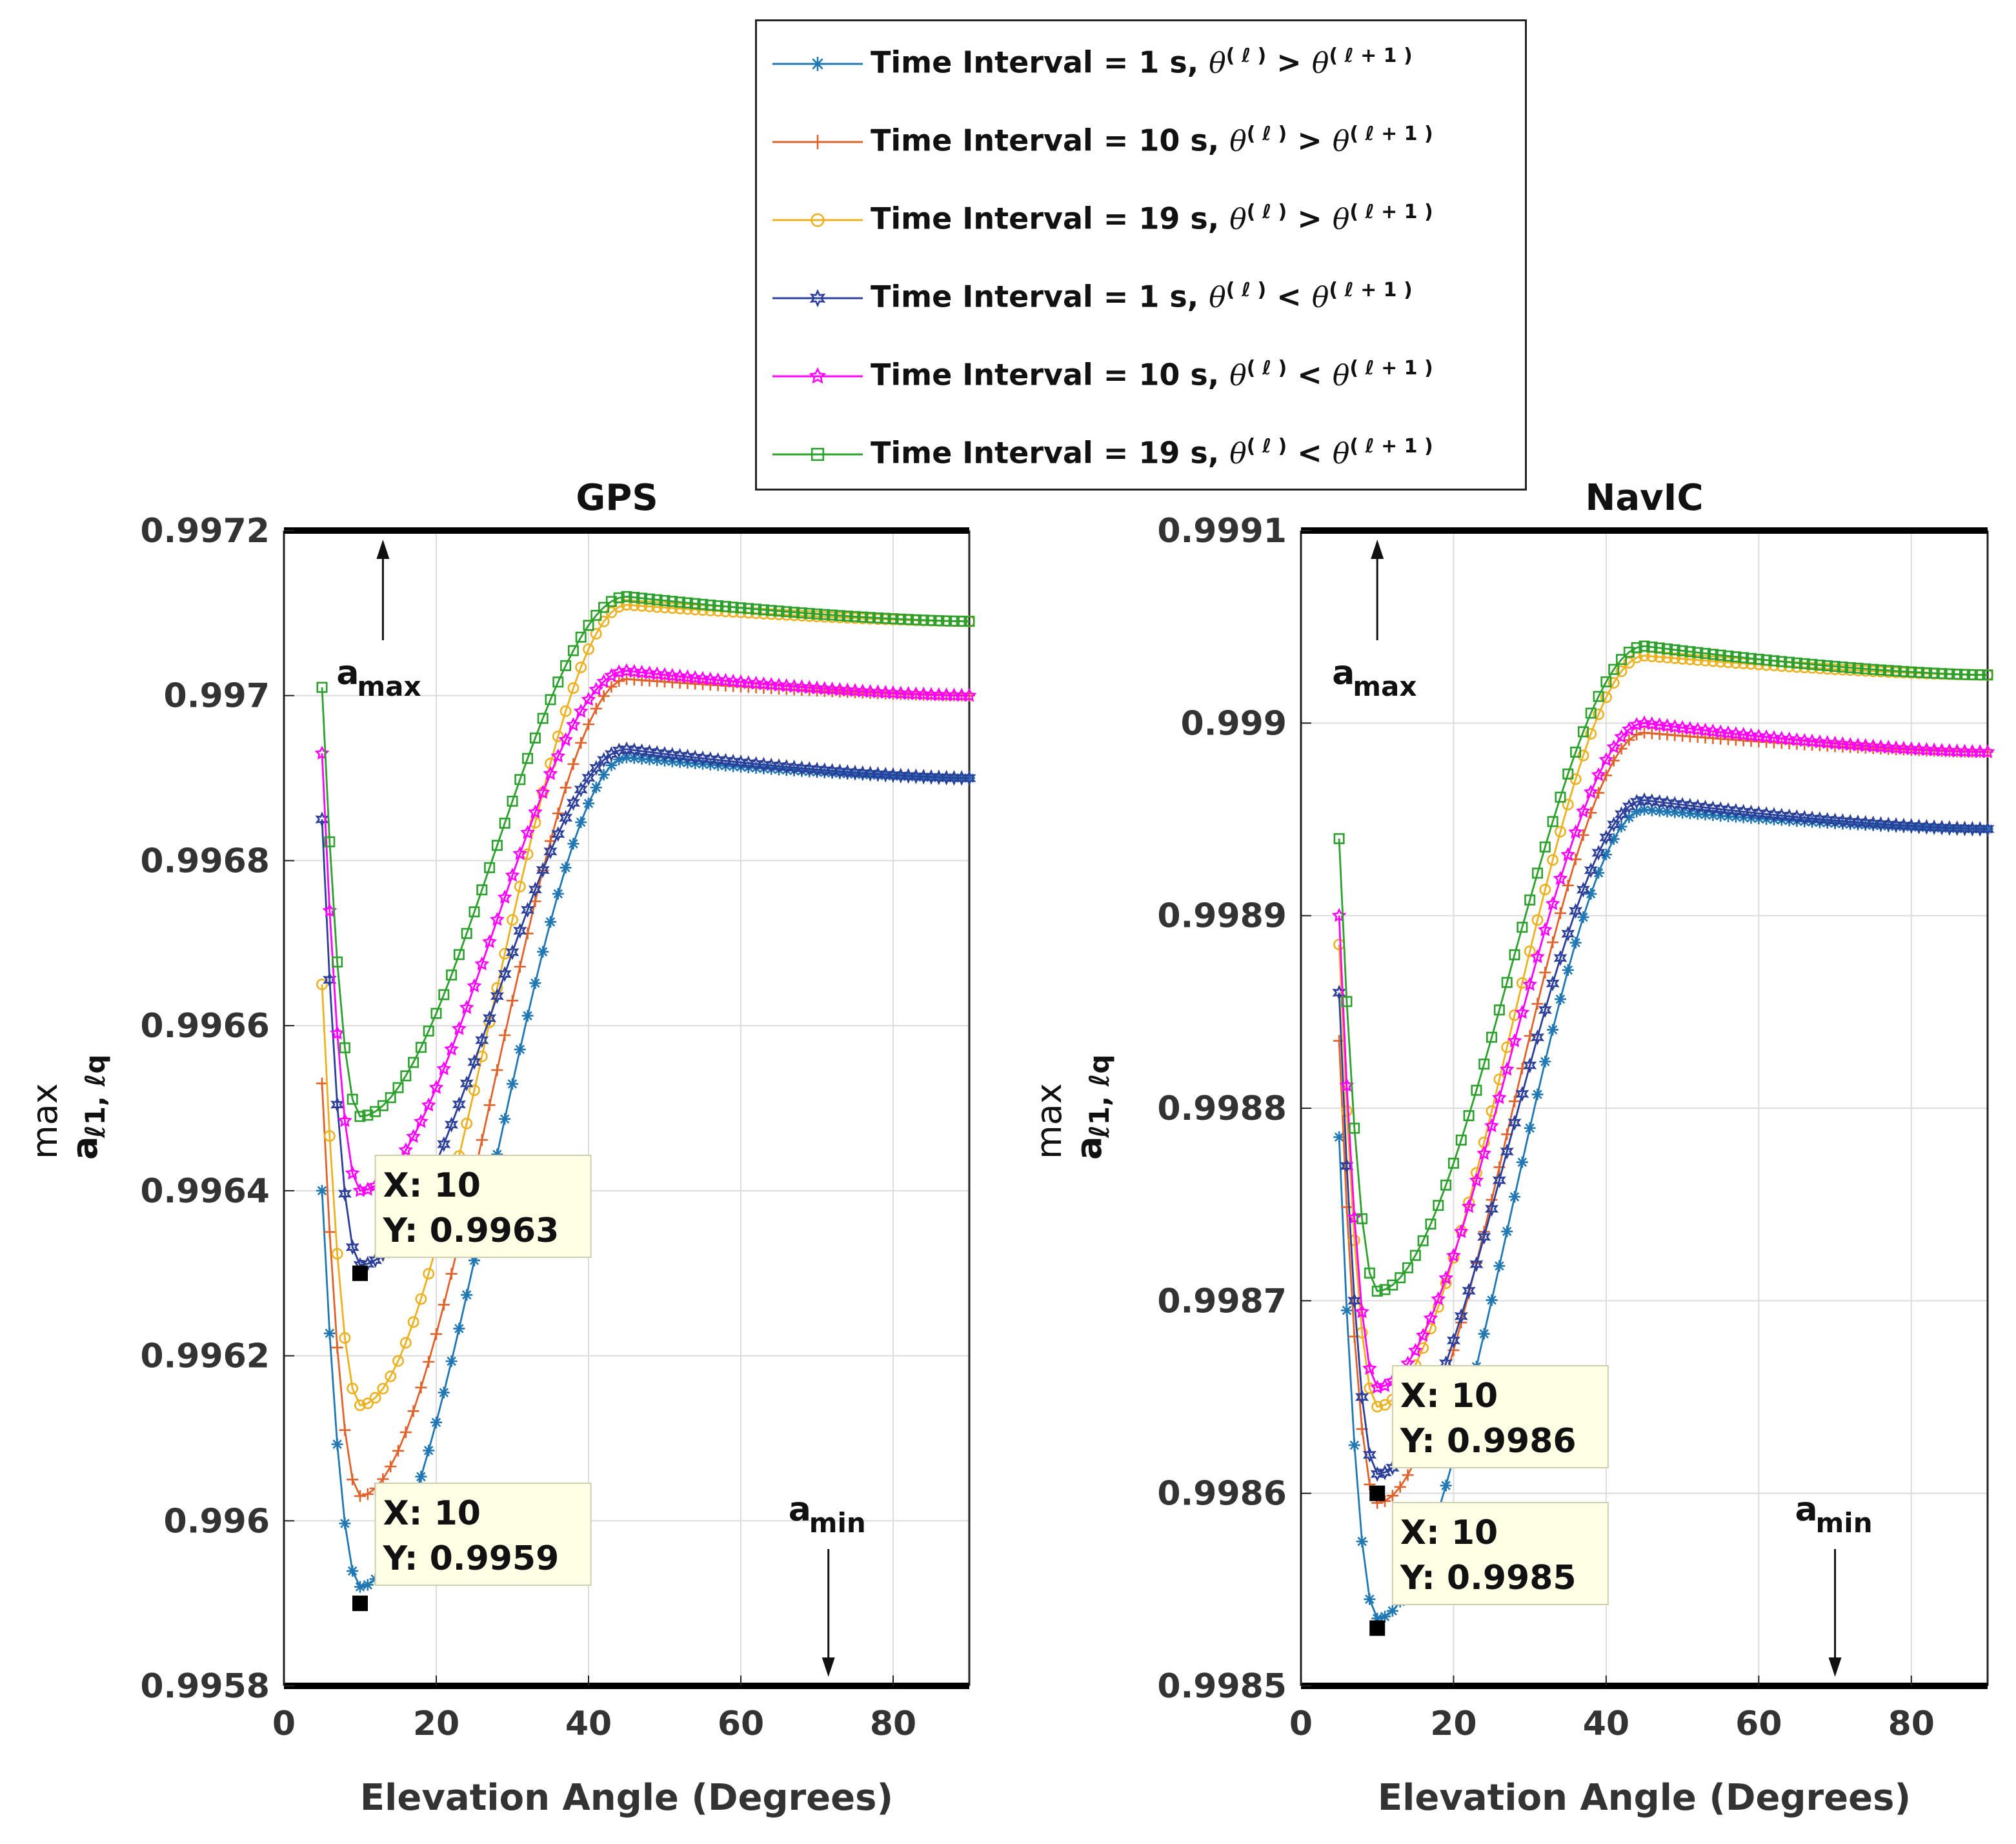  What do you see at coordinates (1663, 1031) in the screenshot?
I see `series-line` at bounding box center [1663, 1031].